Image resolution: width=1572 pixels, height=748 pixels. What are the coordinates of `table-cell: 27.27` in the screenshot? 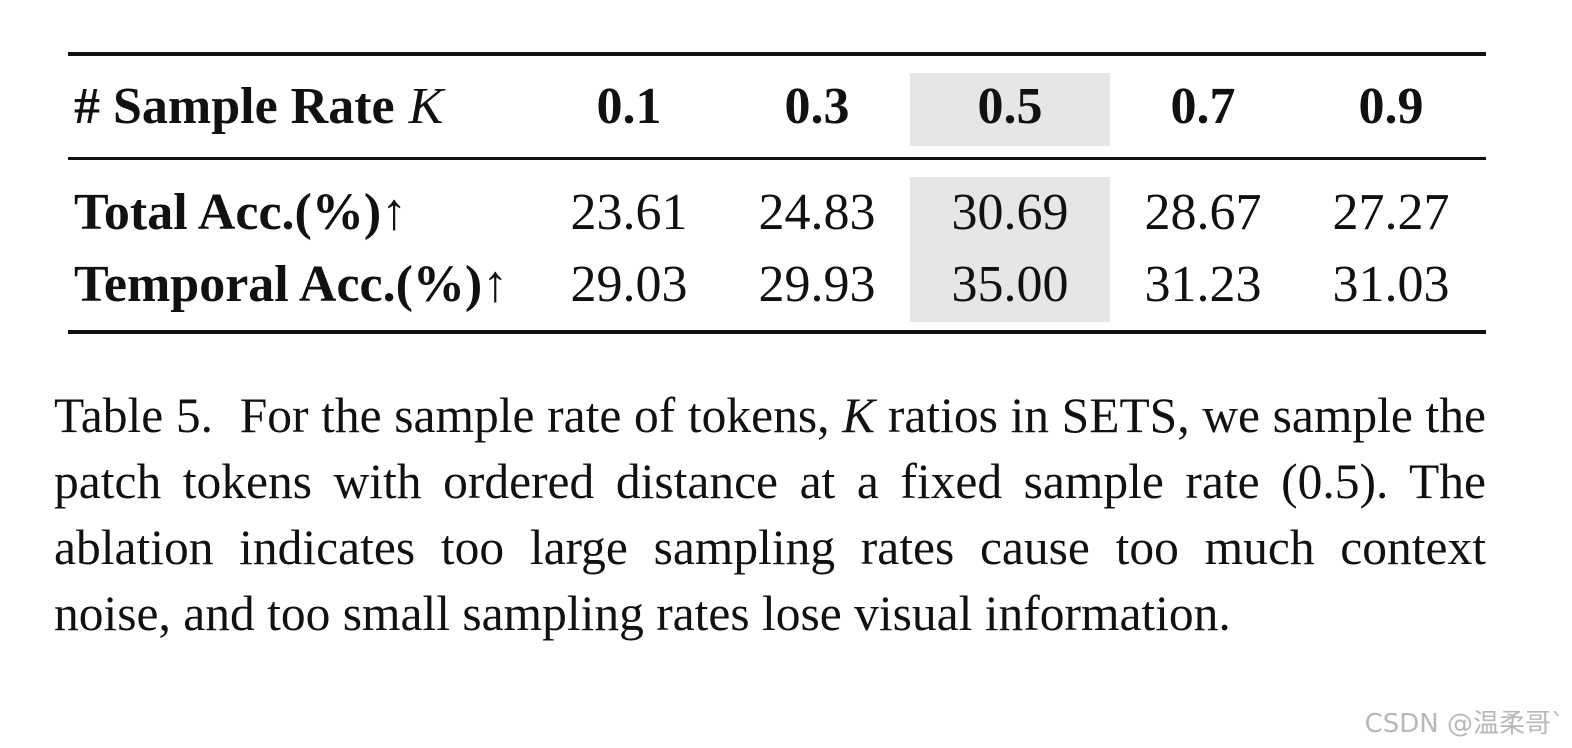 It's located at (1391, 212).